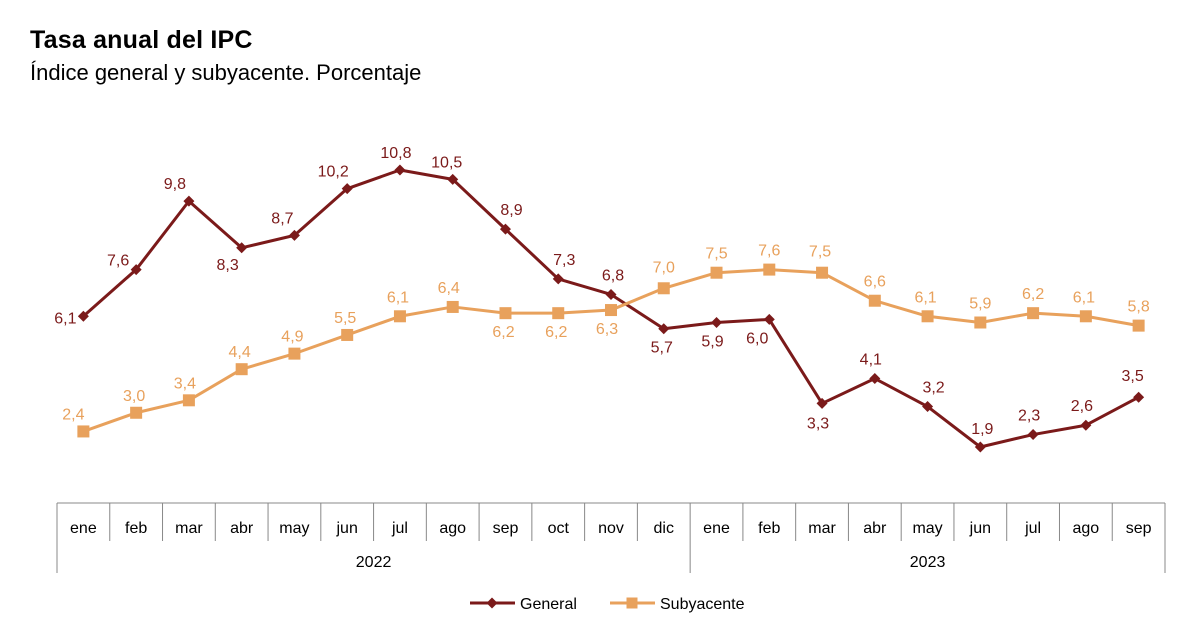  I want to click on general-data-label: 5,7, so click(662, 348).